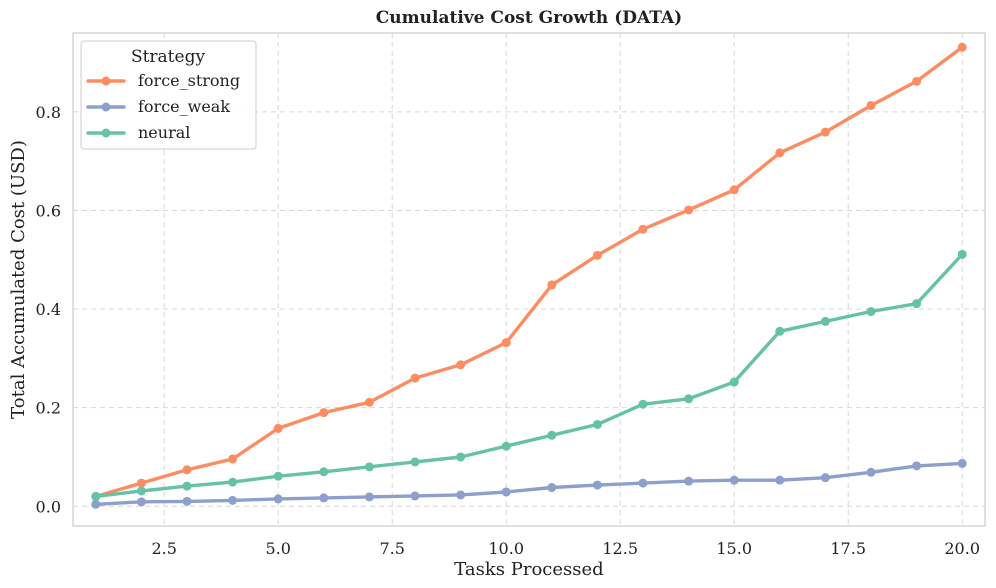 The height and width of the screenshot is (588, 996). I want to click on legend-item-force_weak: force_weak, so click(158, 106).